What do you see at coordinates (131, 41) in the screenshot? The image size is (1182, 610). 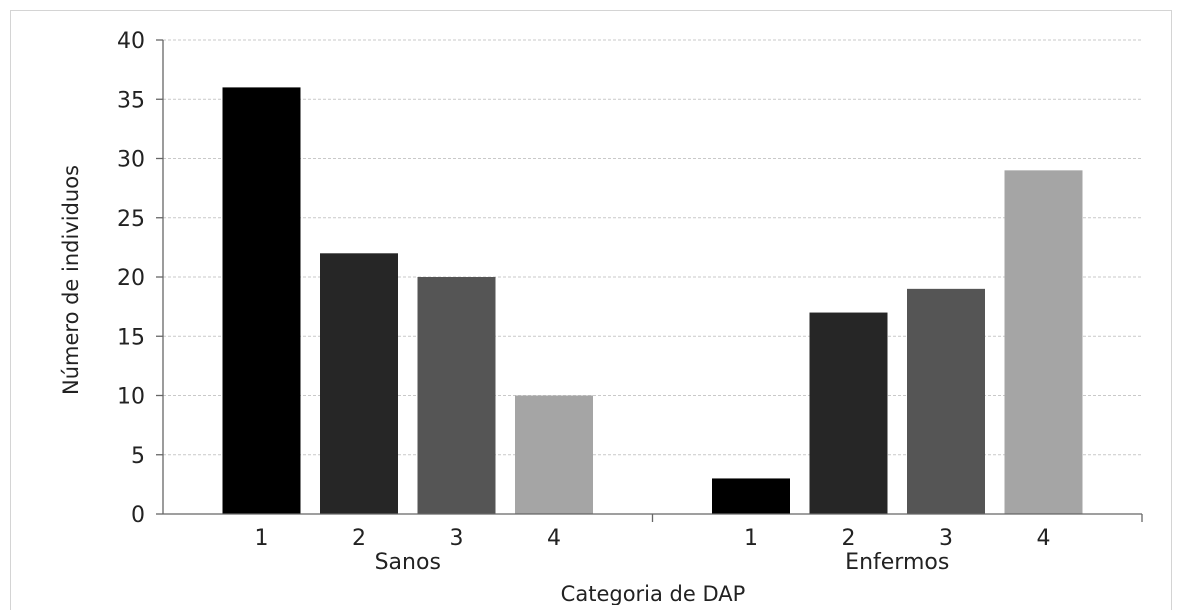 I see `y-tick-label: 40` at bounding box center [131, 41].